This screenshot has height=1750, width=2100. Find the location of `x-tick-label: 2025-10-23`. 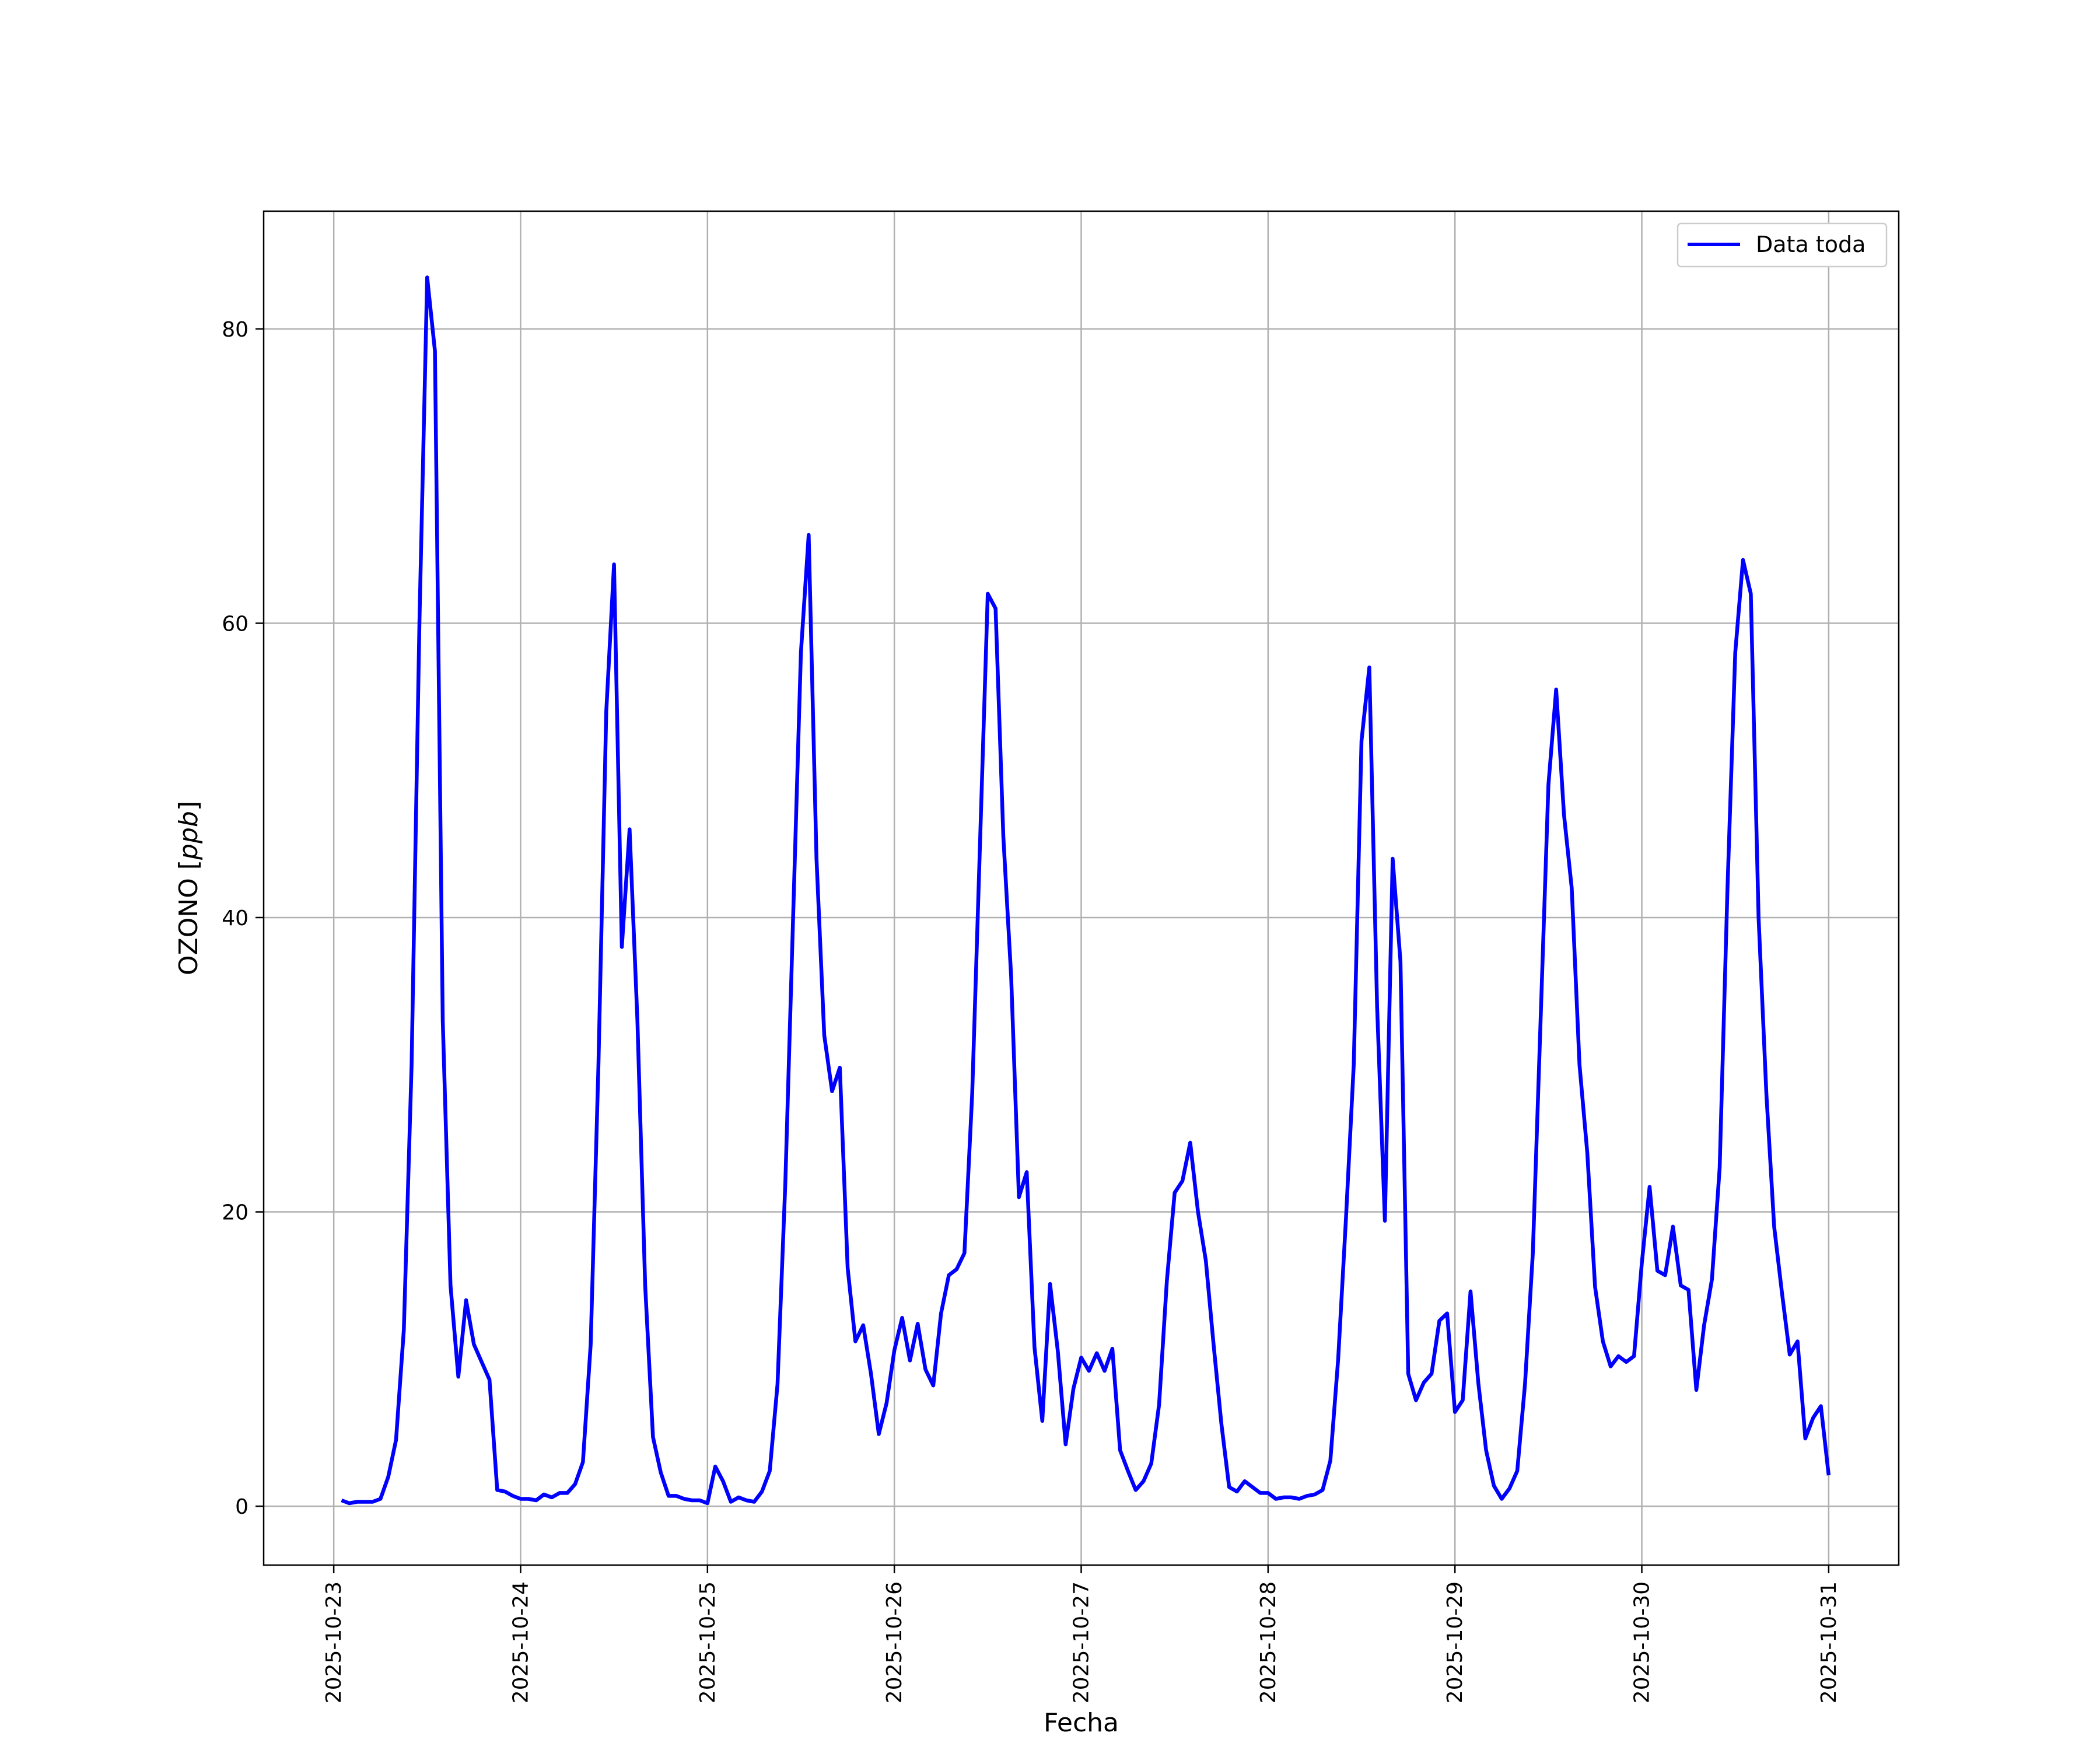

x-tick-label: 2025-10-23 is located at coordinates (334, 1642).